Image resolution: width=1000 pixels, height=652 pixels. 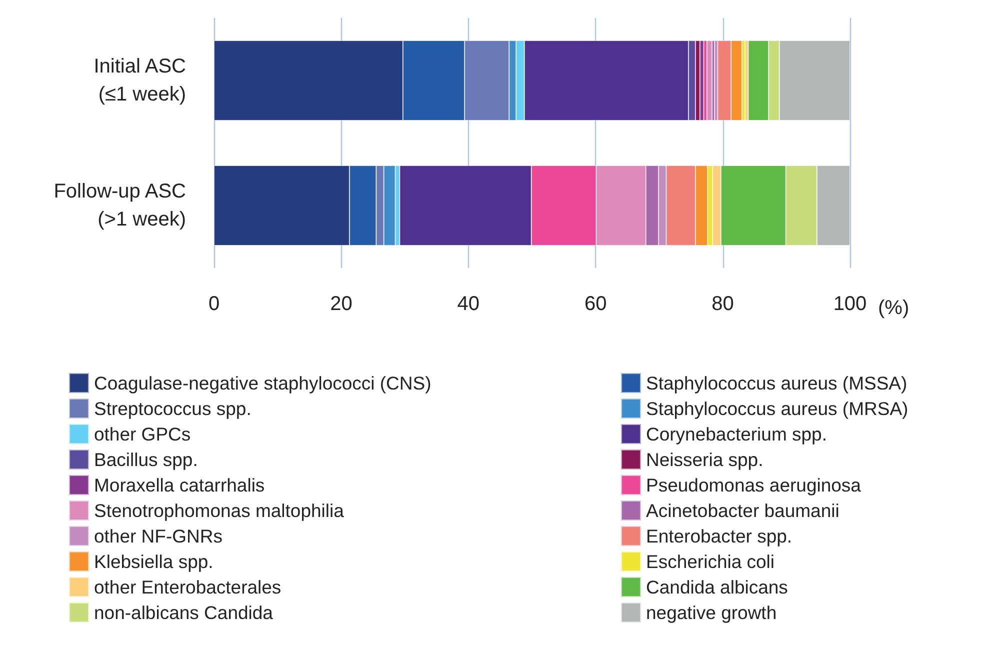 I want to click on x-axis-title: (%), so click(x=894, y=308).